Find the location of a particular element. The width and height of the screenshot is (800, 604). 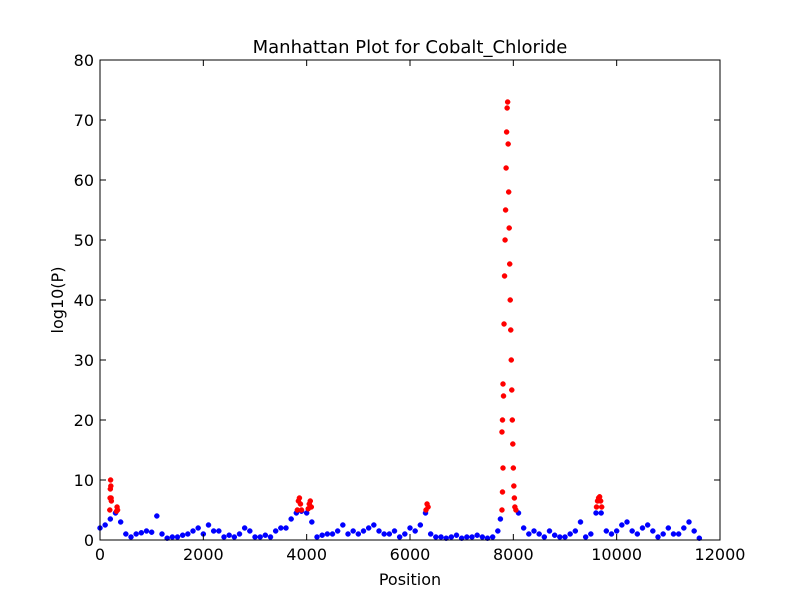

y-axis-label: log10(P) is located at coordinates (57, 300).